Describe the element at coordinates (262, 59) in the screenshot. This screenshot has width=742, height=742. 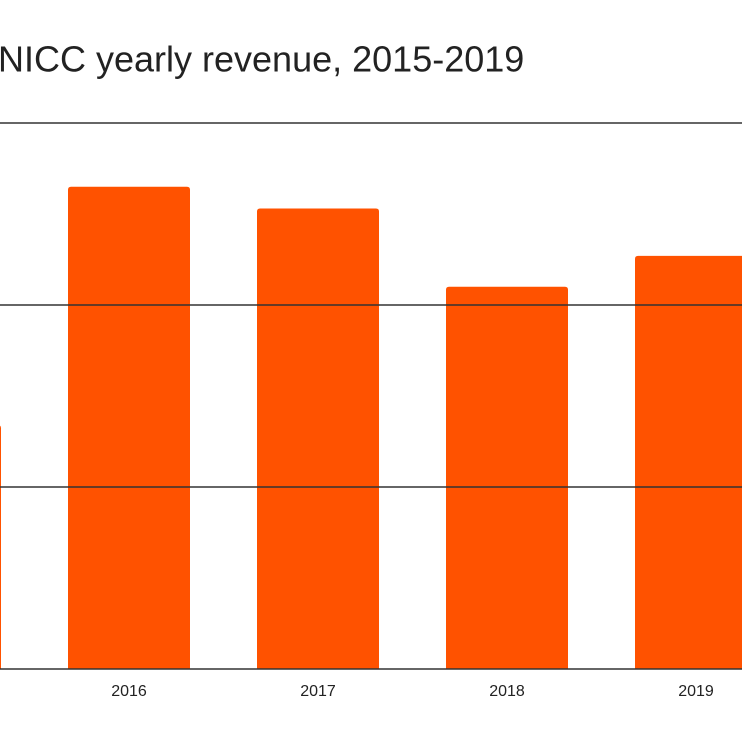
I see `chart-title: NICC yearly revenue, 2015-2019` at that location.